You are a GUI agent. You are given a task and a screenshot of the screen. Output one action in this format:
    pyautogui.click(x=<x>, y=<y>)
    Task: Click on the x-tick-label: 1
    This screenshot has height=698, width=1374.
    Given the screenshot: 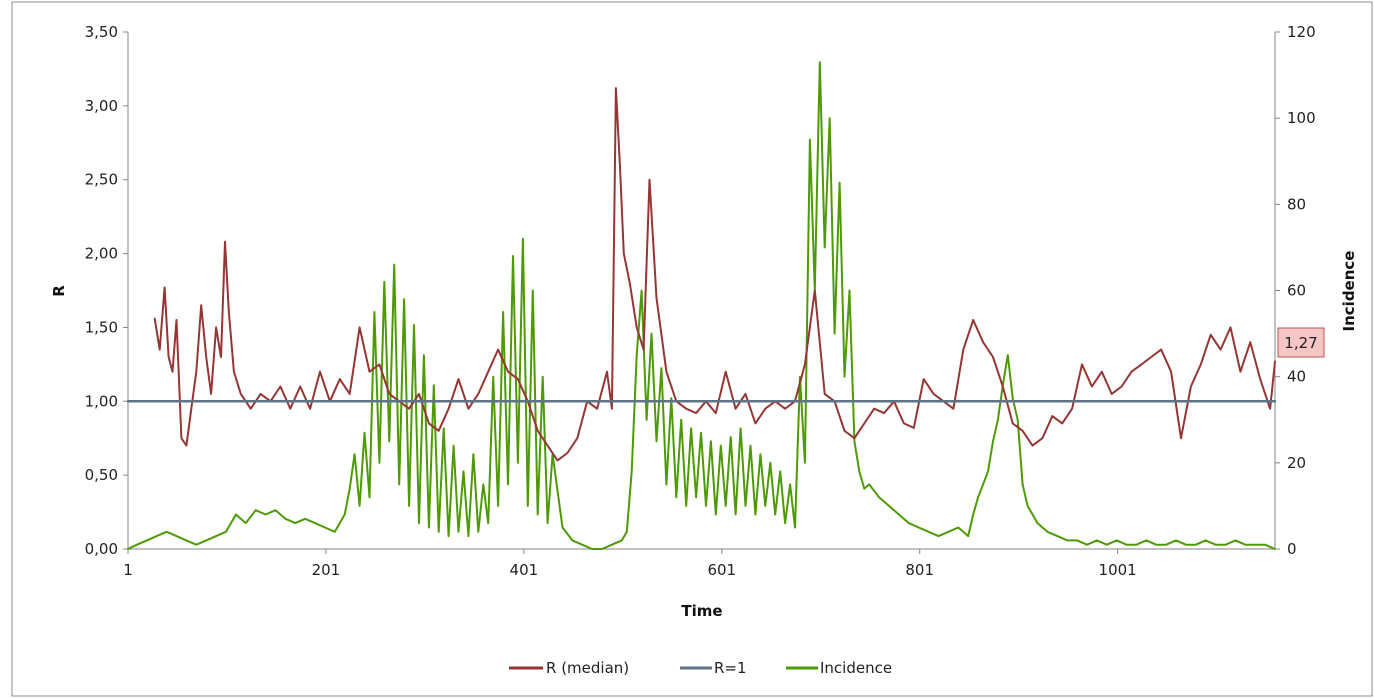 What is the action you would take?
    pyautogui.click(x=128, y=570)
    